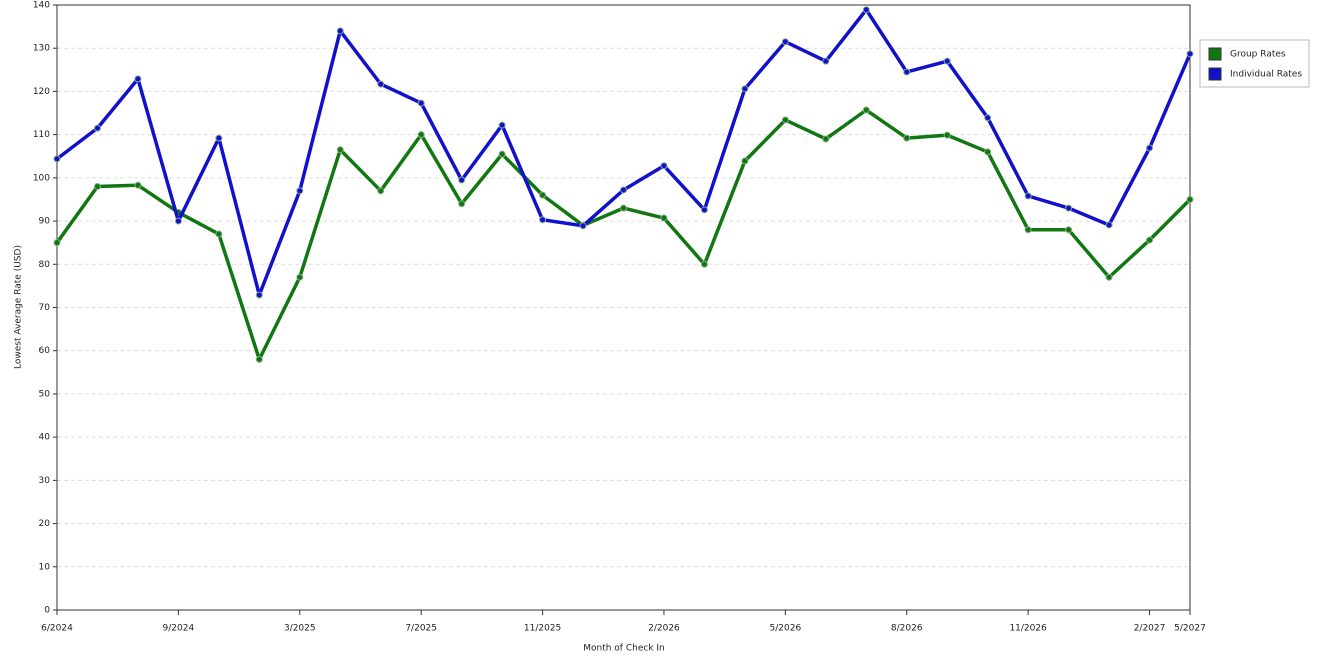  Describe the element at coordinates (1150, 629) in the screenshot. I see `x-tick-label: 2/2027` at that location.